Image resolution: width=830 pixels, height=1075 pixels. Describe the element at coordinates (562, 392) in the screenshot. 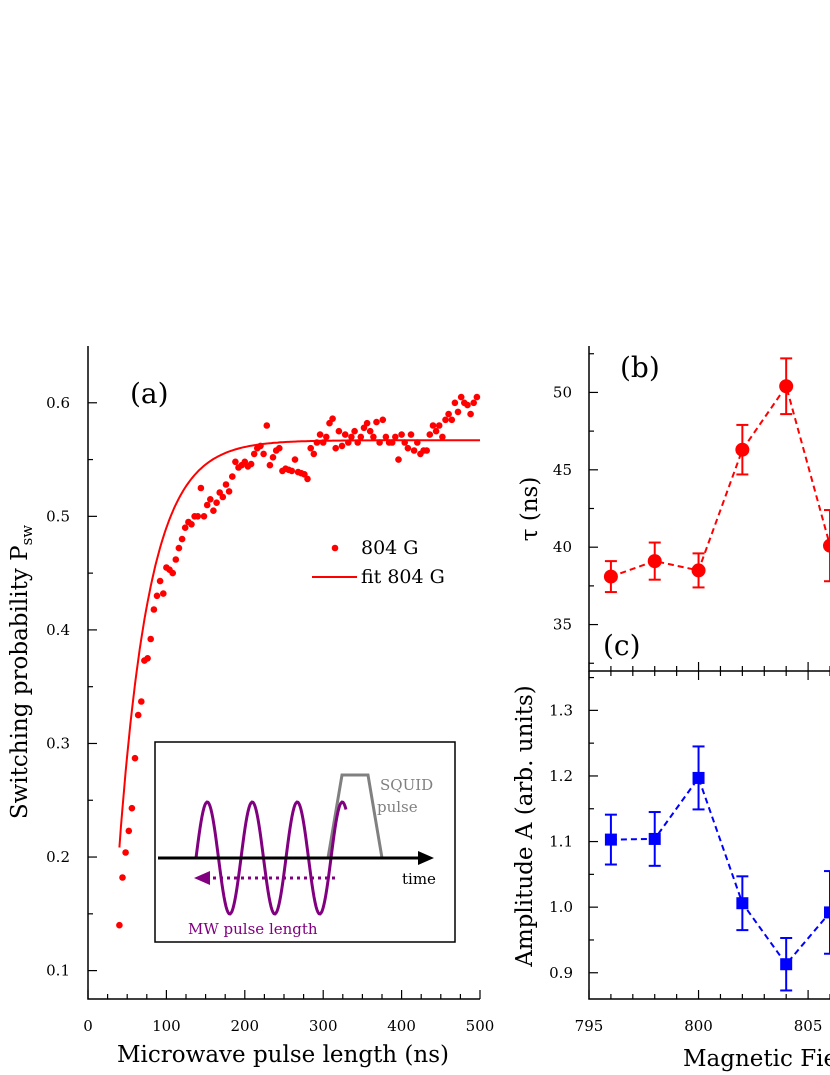

I see `y-tick-label: 50` at that location.